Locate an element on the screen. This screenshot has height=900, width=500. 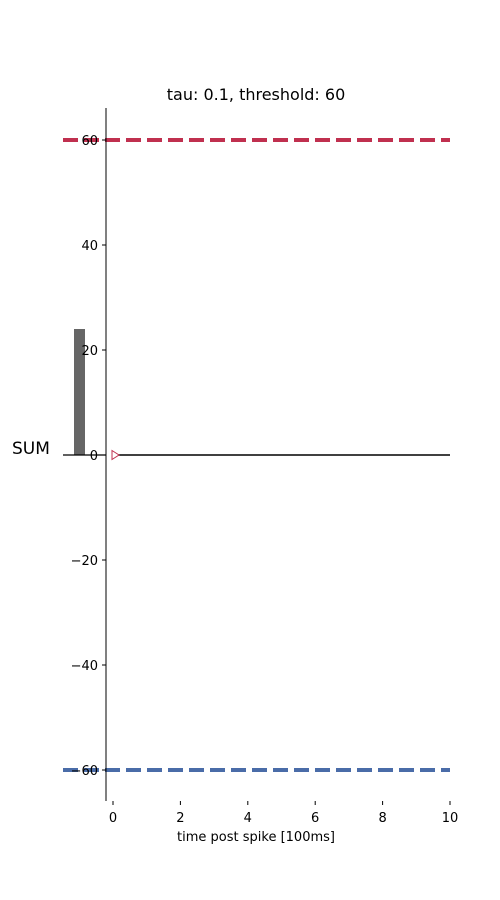
y-tick-label: 40 is located at coordinates (89, 246).